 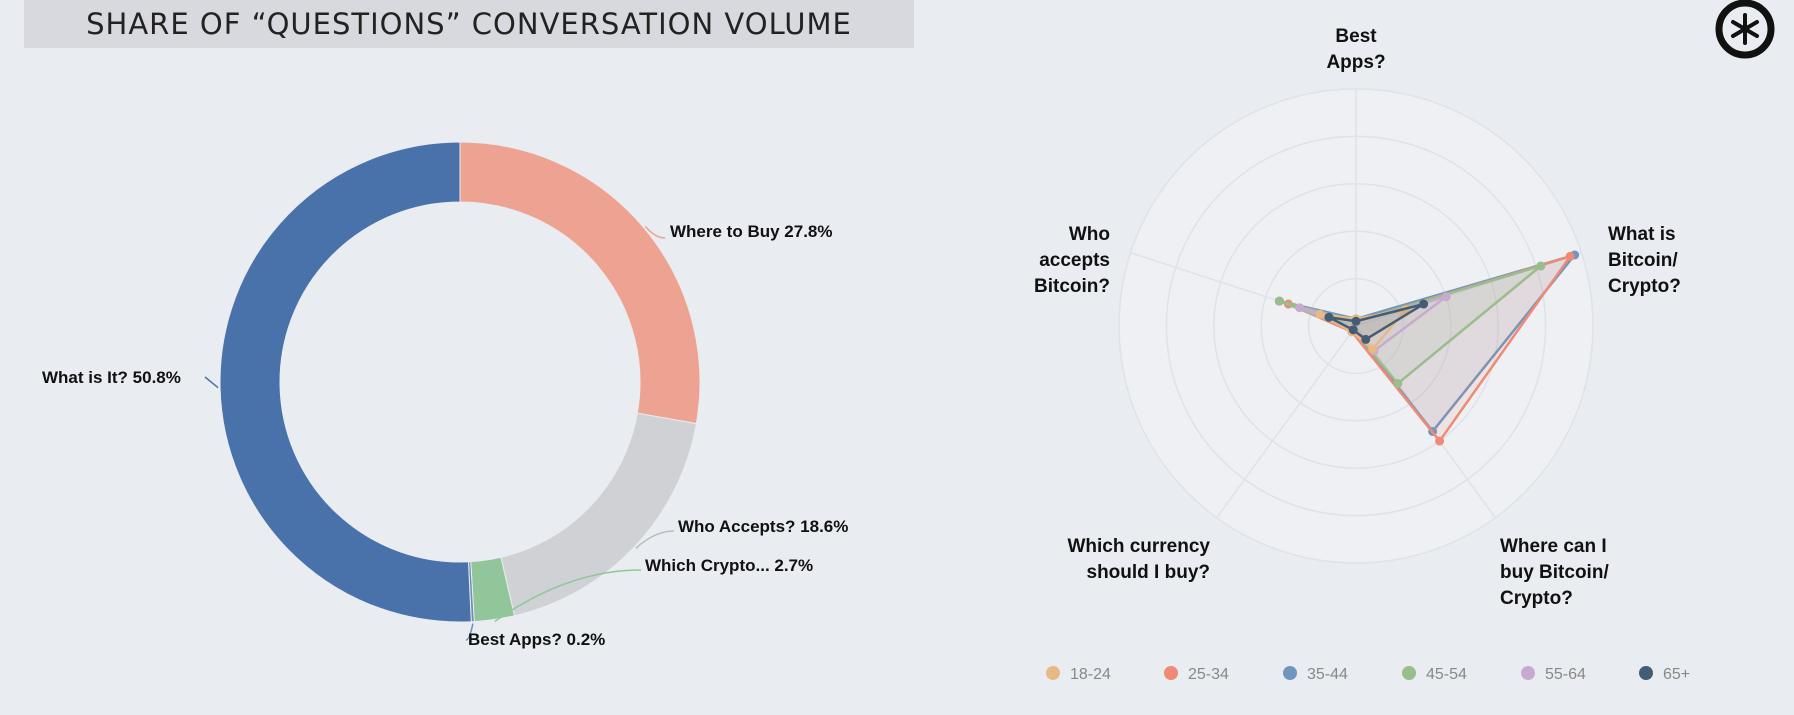 I want to click on donut-label-which-crypto: Which Crypto... 2.7%, so click(x=729, y=565).